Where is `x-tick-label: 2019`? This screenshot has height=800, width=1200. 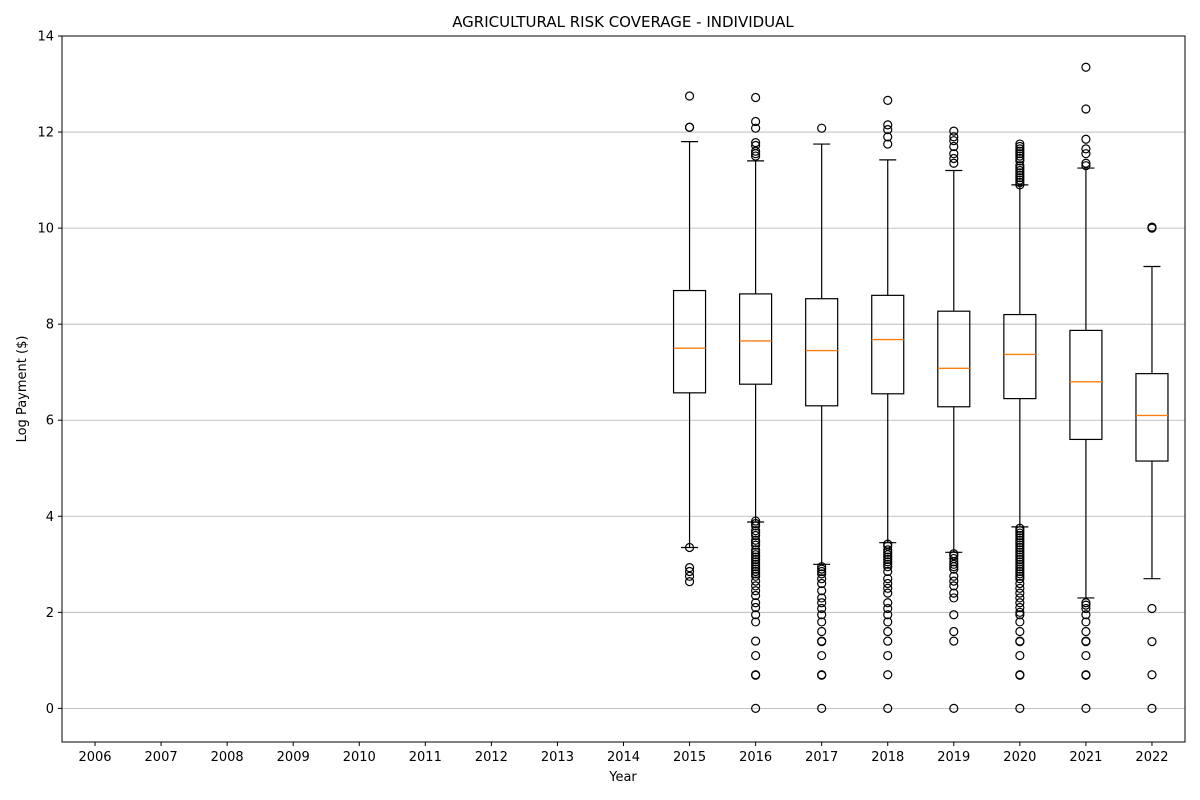
x-tick-label: 2019 is located at coordinates (953, 757).